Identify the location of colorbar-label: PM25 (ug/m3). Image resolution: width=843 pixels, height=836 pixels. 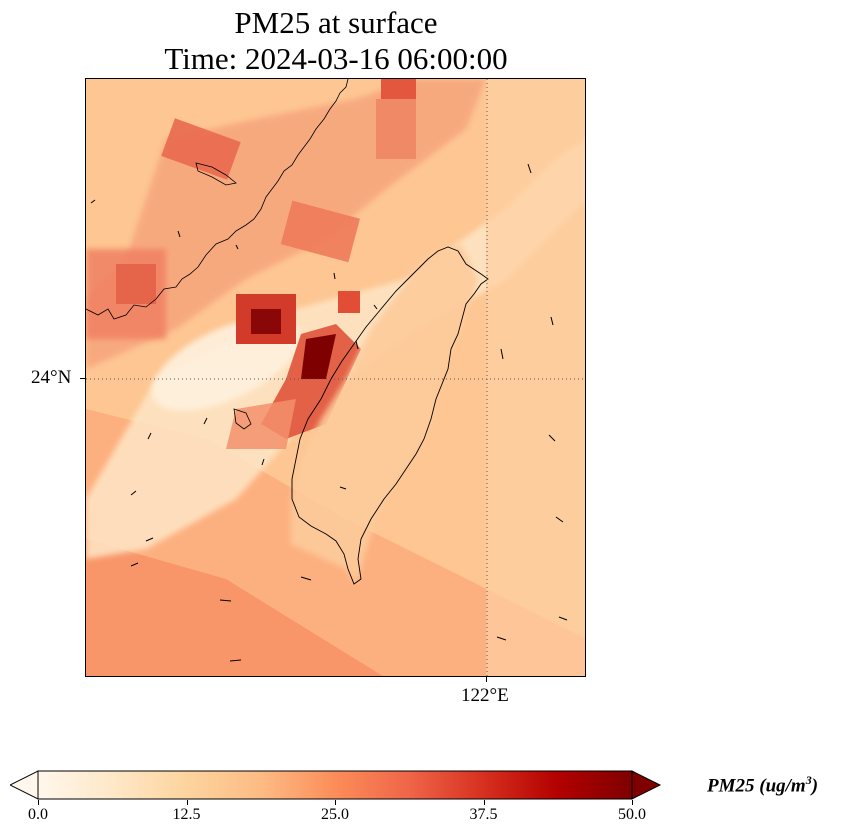
(762, 785).